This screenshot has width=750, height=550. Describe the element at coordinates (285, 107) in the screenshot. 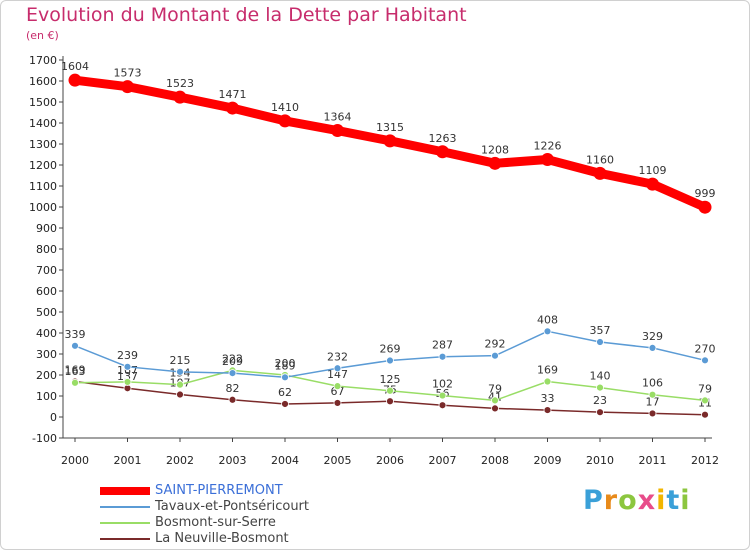

I see `data-label: 1410` at that location.